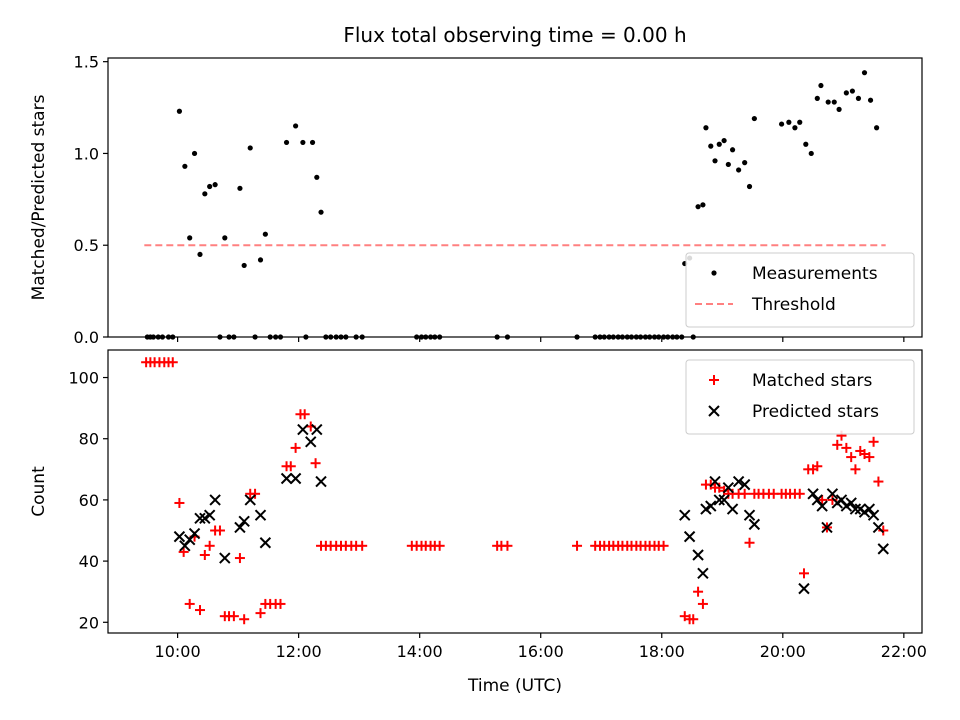  Describe the element at coordinates (86, 245) in the screenshot. I see `y-tick-label: 0.5` at that location.